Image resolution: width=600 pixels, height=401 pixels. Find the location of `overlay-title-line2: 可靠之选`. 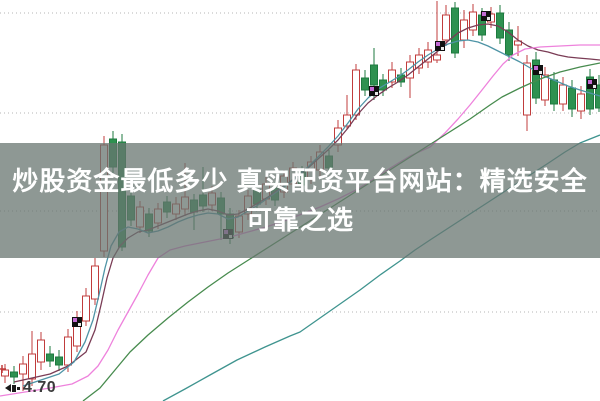

overlay-title-line2: 可靠之选 is located at coordinates (299, 219).